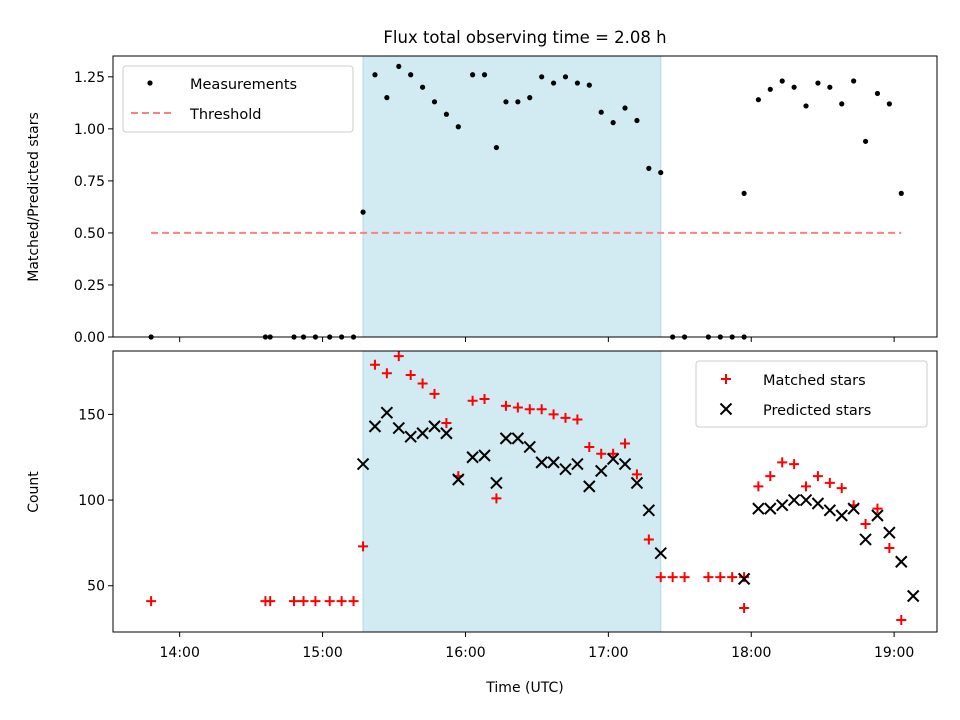  Describe the element at coordinates (150, 83) in the screenshot. I see `legend-measurements-marker` at that location.